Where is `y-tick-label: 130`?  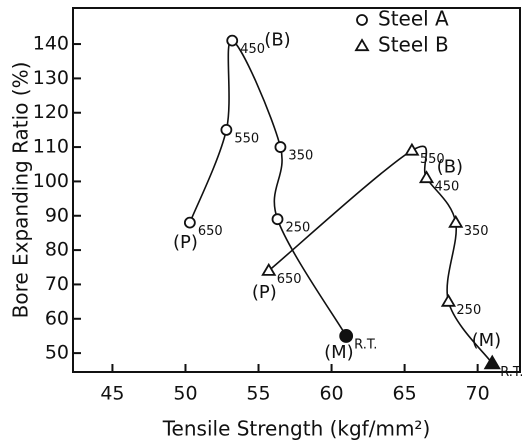
y-tick-label: 130 is located at coordinates (51, 78).